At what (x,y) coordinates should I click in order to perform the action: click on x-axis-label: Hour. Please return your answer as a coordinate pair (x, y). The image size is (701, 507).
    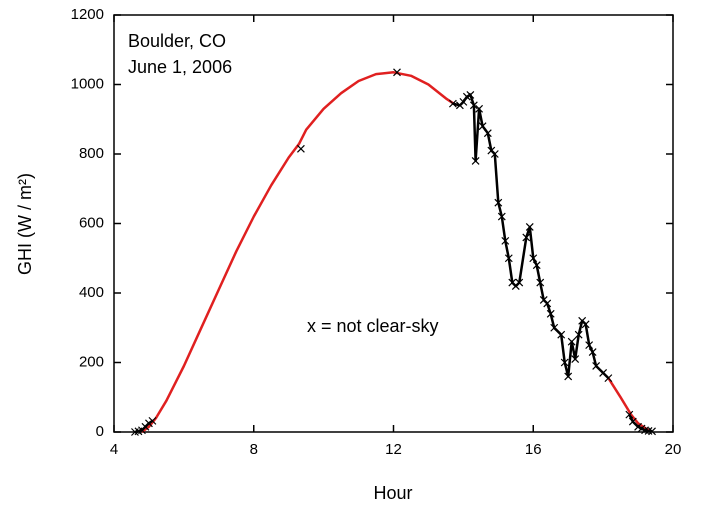
    Looking at the image, I should click on (392, 493).